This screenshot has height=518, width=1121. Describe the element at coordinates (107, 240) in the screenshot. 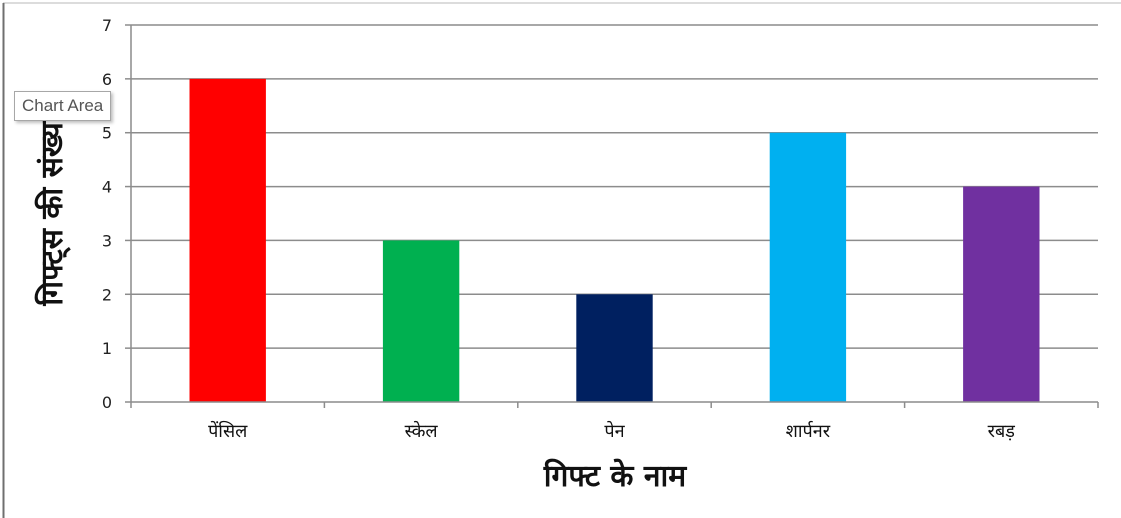

I see `y-tick-label: 3` at that location.